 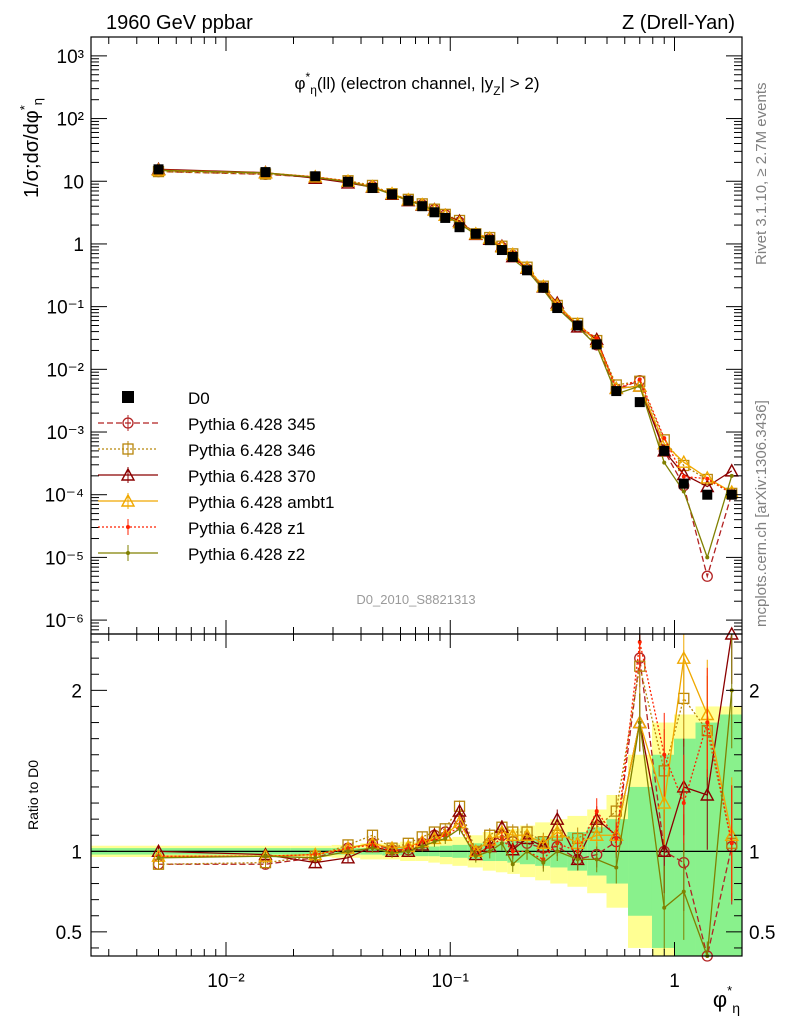 I want to click on x-tick-label-1: 10⁻¹, so click(x=451, y=981).